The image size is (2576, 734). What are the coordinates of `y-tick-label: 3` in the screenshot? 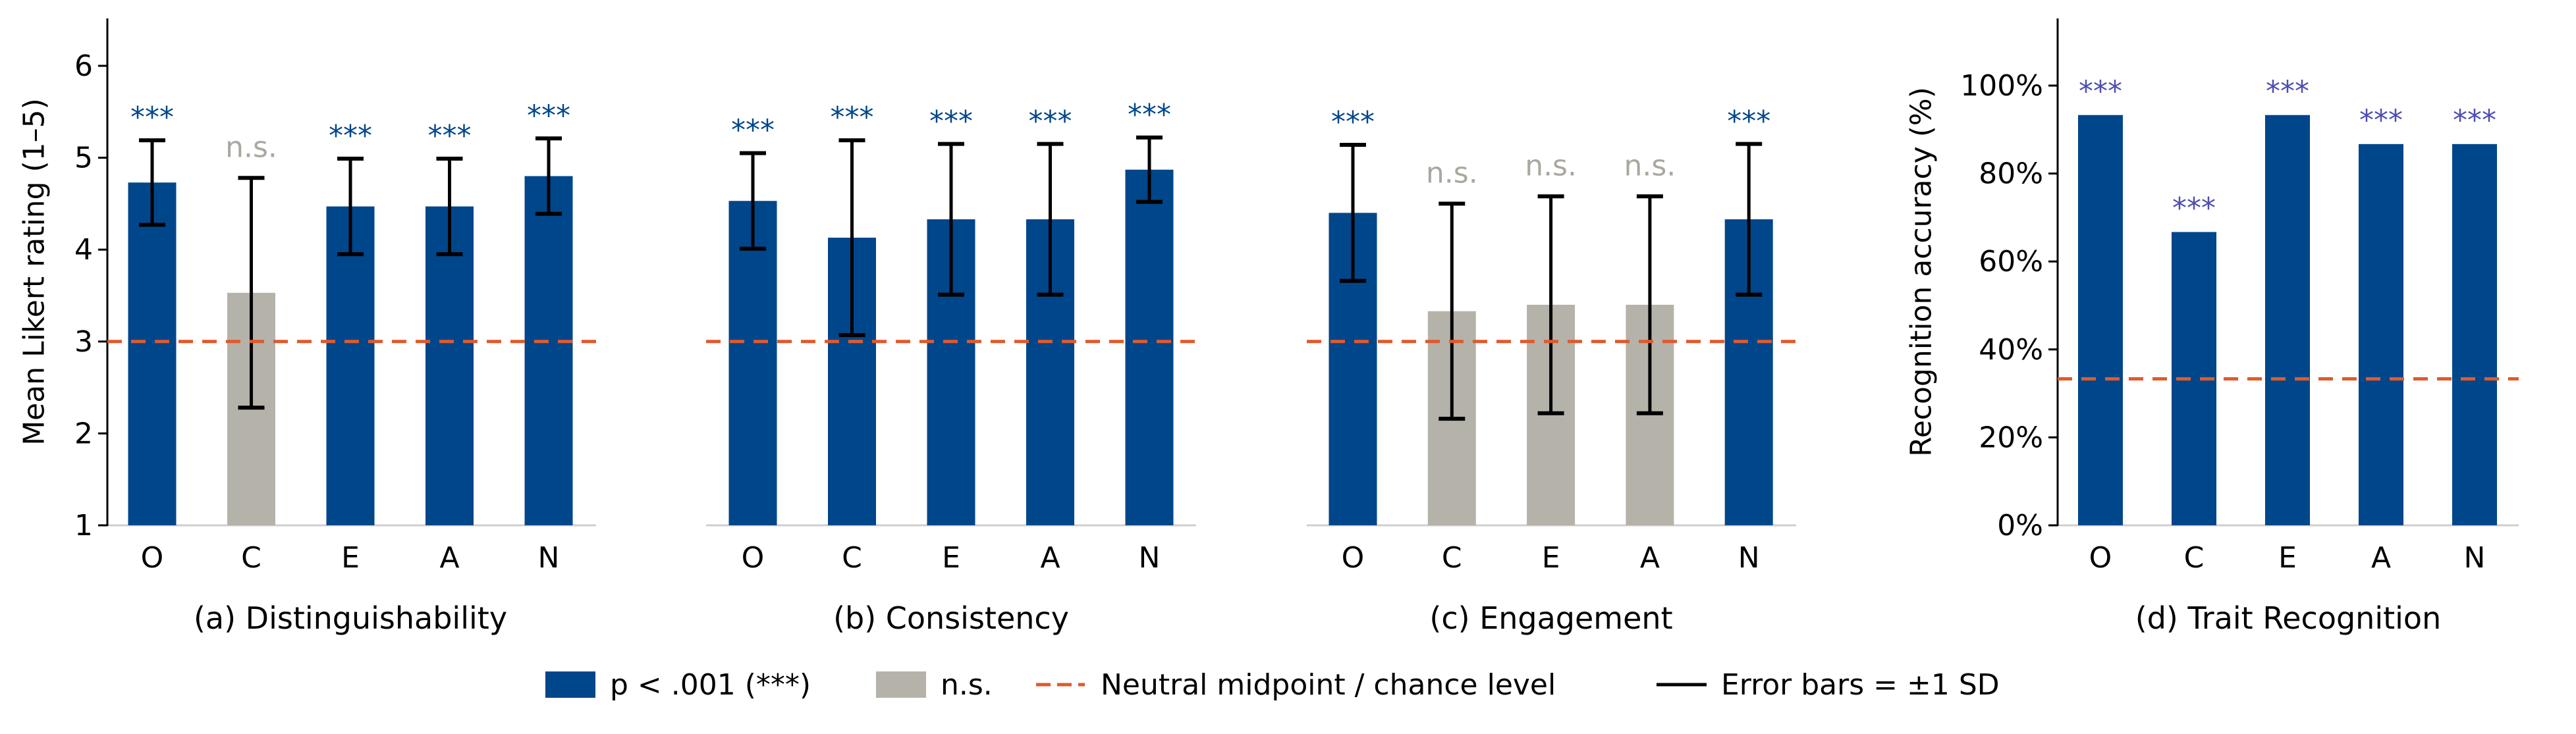 It's located at (83, 342).